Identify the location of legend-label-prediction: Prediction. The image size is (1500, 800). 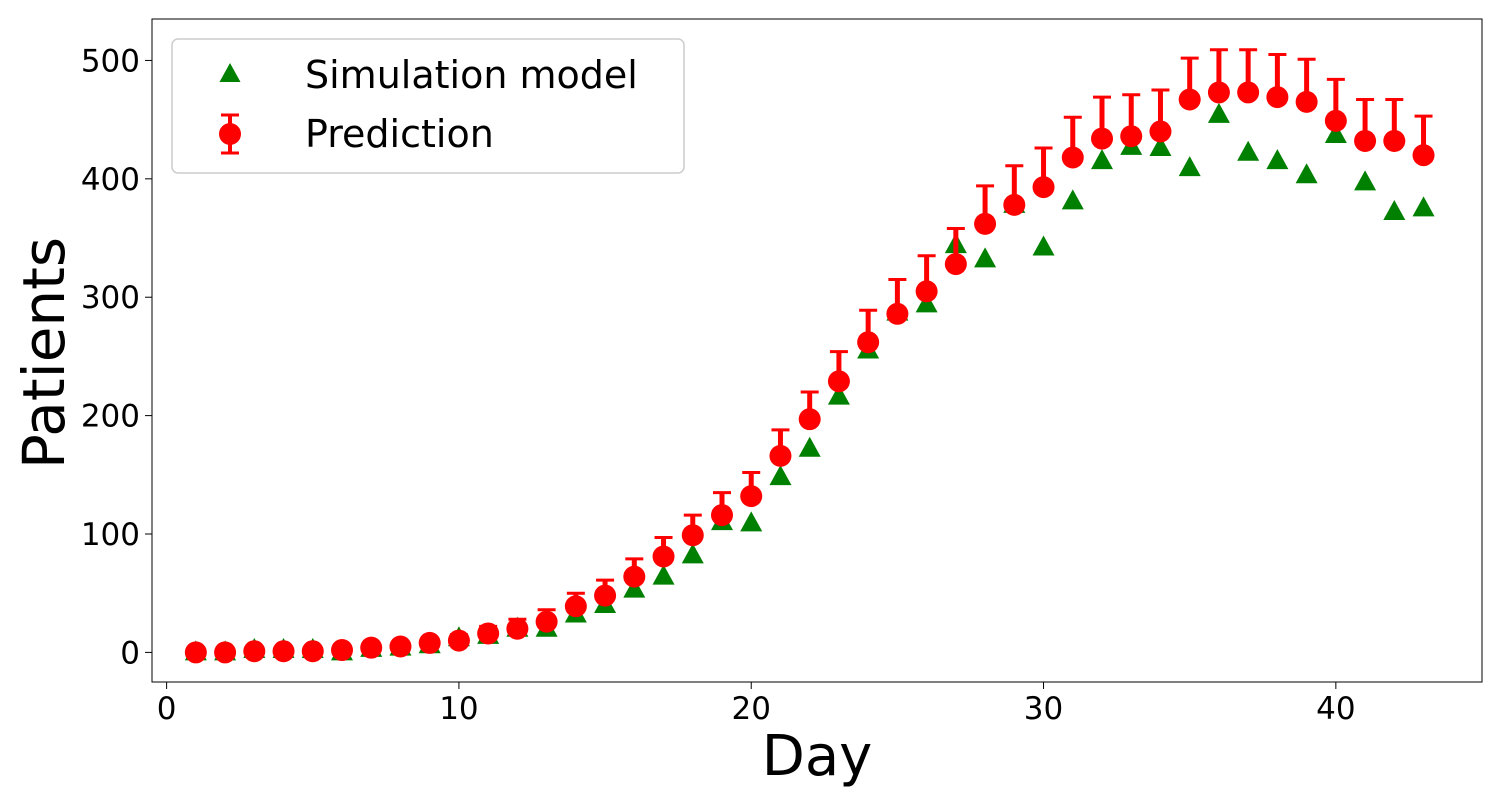
(399, 134).